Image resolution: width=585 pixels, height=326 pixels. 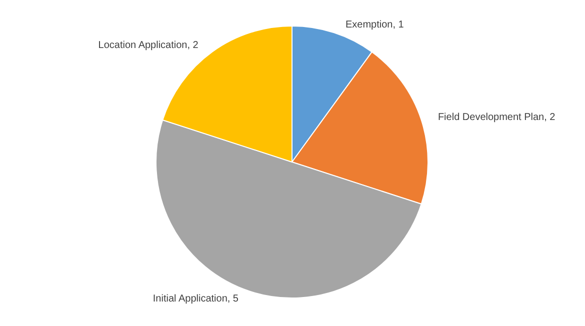 What do you see at coordinates (398, 25) in the screenshot?
I see `data-label: , 1` at bounding box center [398, 25].